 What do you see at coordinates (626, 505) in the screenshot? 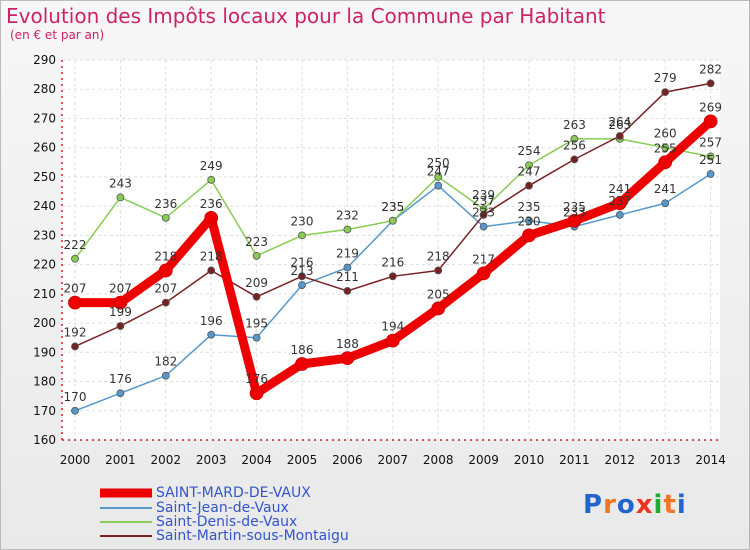
I see `logo-letter: o` at bounding box center [626, 505].